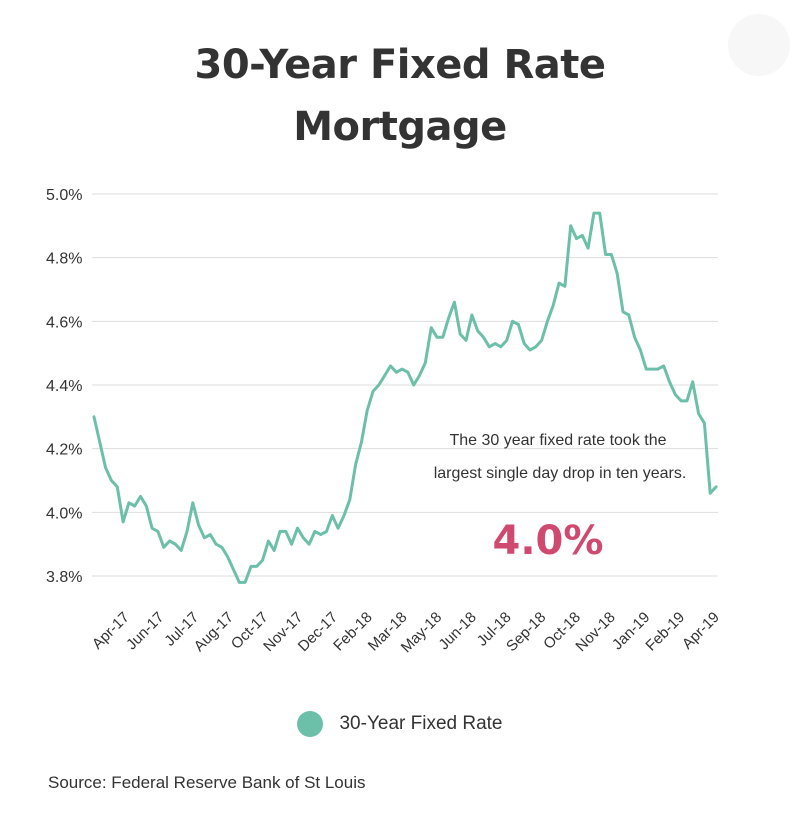 The image size is (800, 836). I want to click on x-tick-label: Feb-19, so click(665, 632).